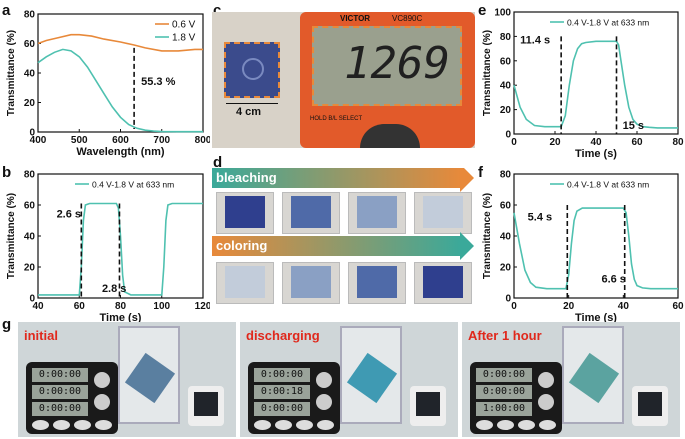  Describe the element at coordinates (467, 246) in the screenshot. I see `coloring-arrowhead` at that location.